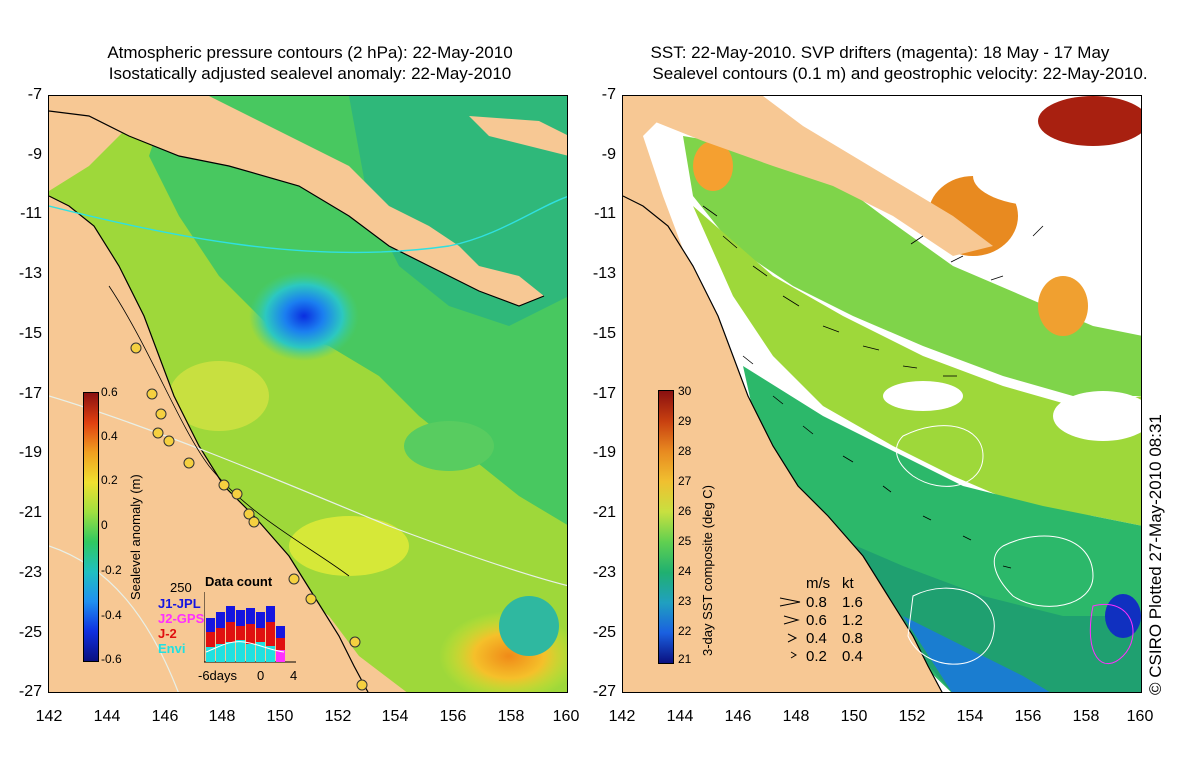 This screenshot has width=1200, height=780. I want to click on lon-tick-left: 156, so click(453, 716).